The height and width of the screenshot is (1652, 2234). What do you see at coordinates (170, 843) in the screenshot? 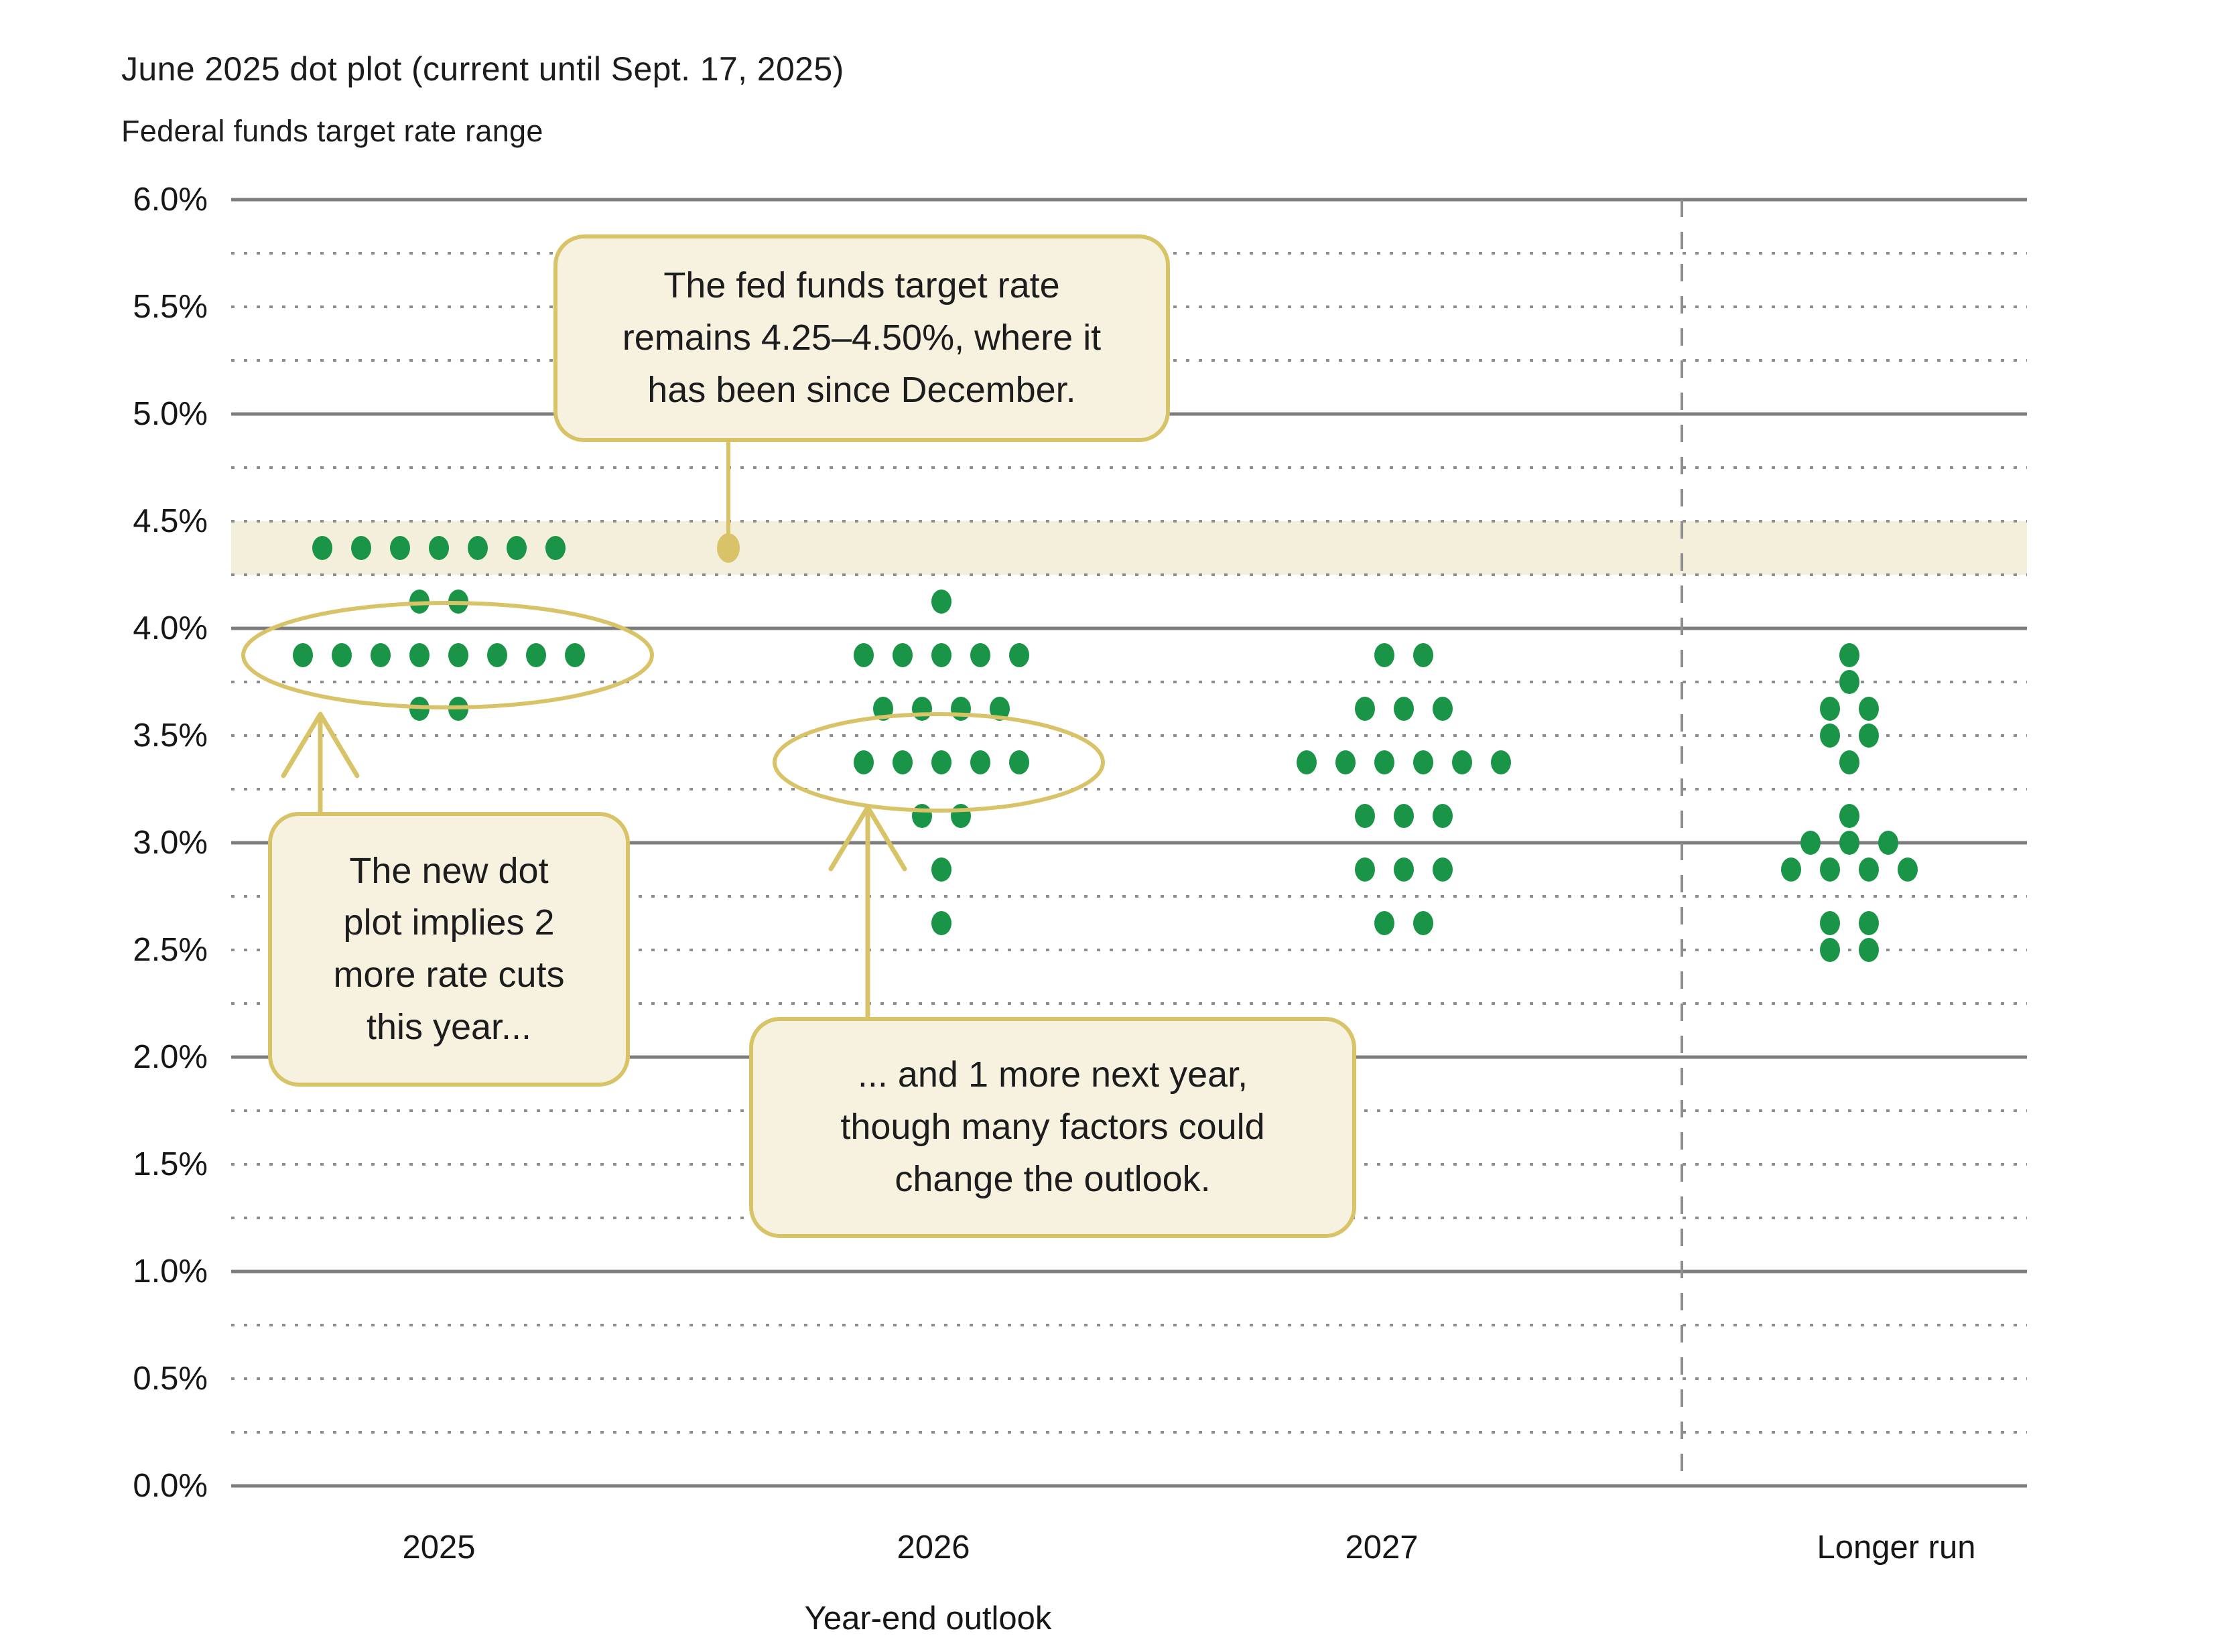
I see `y-axis-label: 3.0%` at bounding box center [170, 843].